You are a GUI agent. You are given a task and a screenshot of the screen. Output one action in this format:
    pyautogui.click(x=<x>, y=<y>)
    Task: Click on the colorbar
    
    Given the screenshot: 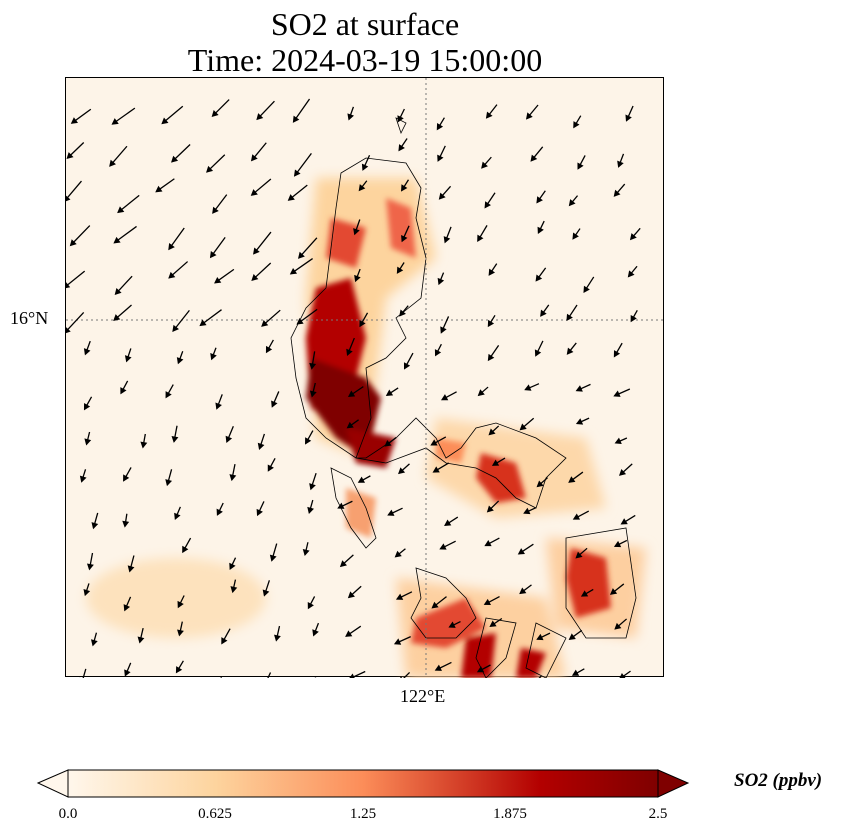 What is the action you would take?
    pyautogui.click(x=363, y=783)
    